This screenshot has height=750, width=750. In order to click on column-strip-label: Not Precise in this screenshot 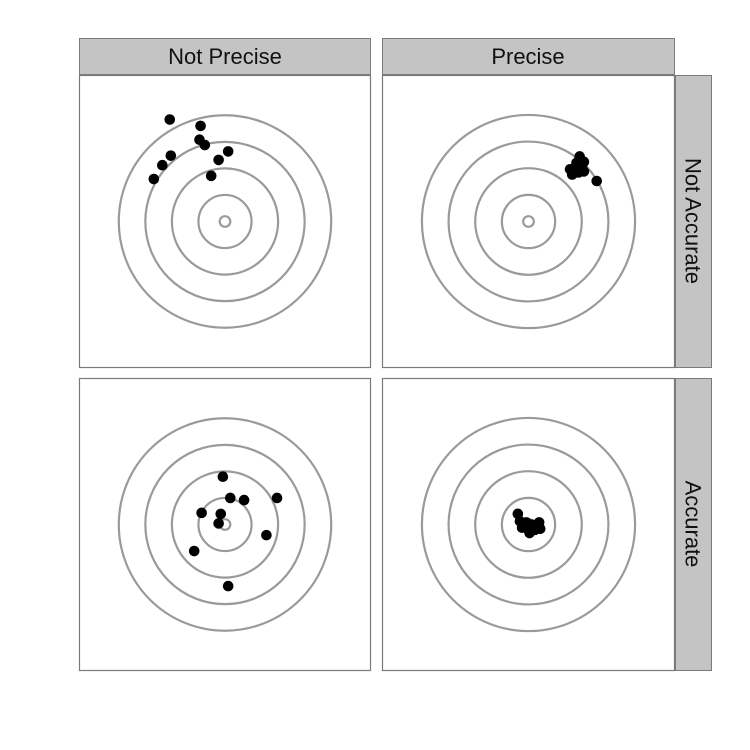, I will do `click(225, 56)`.